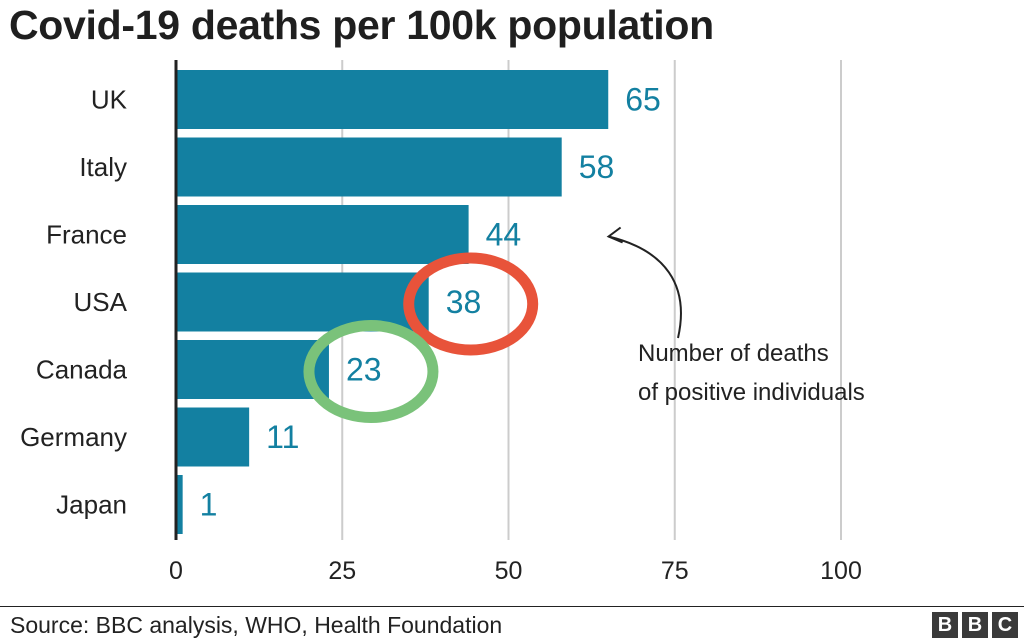 Image resolution: width=1024 pixels, height=640 pixels. Describe the element at coordinates (643, 100) in the screenshot. I see `value-label: 65` at that location.